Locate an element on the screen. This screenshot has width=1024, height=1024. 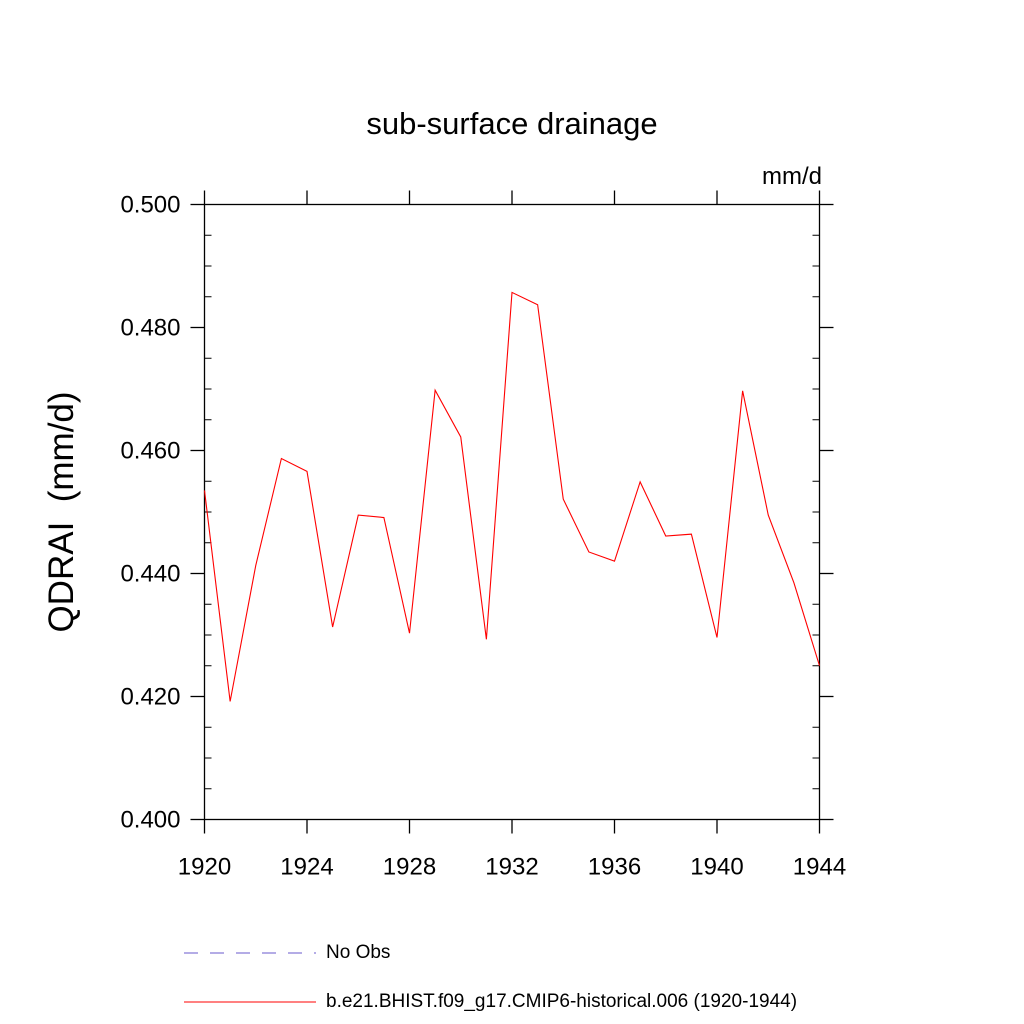
chart-title: sub-surface drainage is located at coordinates (512, 123).